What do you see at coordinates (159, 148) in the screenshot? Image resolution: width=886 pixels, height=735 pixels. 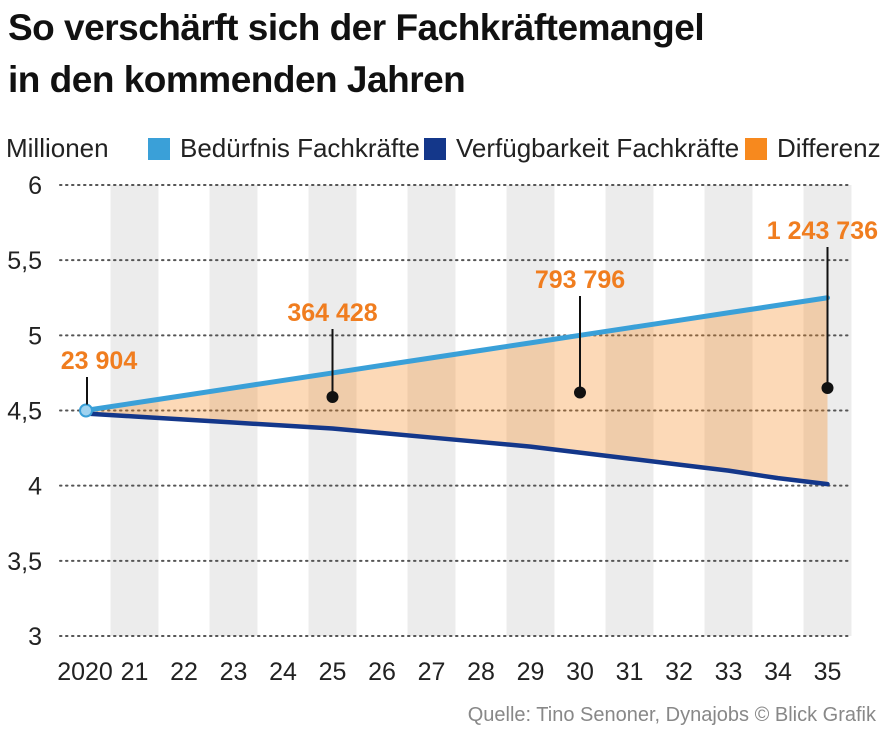 I see `legend-swatch-beduerfnis` at bounding box center [159, 148].